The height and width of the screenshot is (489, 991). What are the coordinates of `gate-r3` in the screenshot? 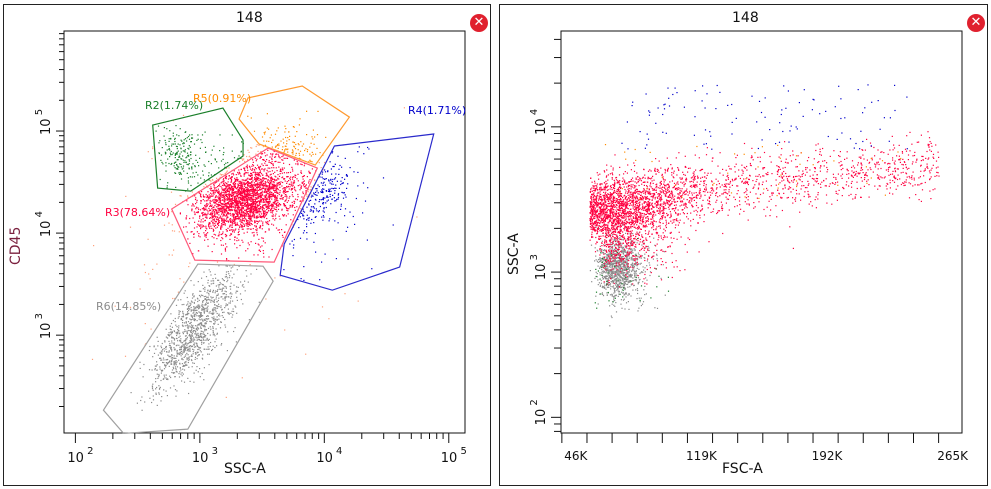 It's located at (244, 205).